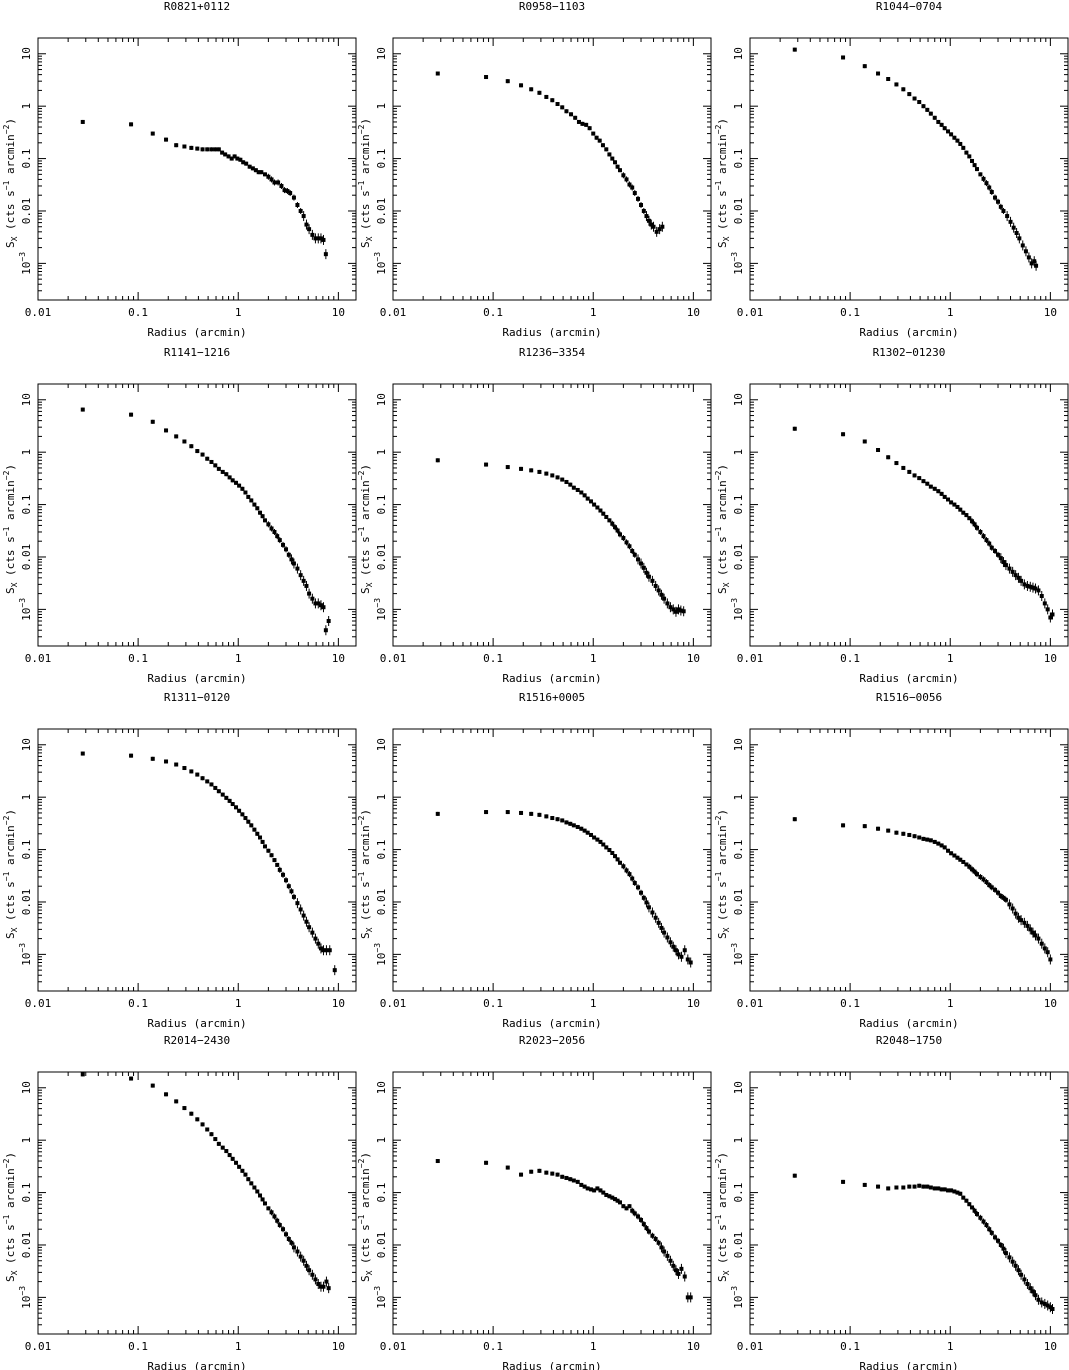  What do you see at coordinates (551, 1365) in the screenshot?
I see `x-axis-label: Radius (arcmin)` at bounding box center [551, 1365].